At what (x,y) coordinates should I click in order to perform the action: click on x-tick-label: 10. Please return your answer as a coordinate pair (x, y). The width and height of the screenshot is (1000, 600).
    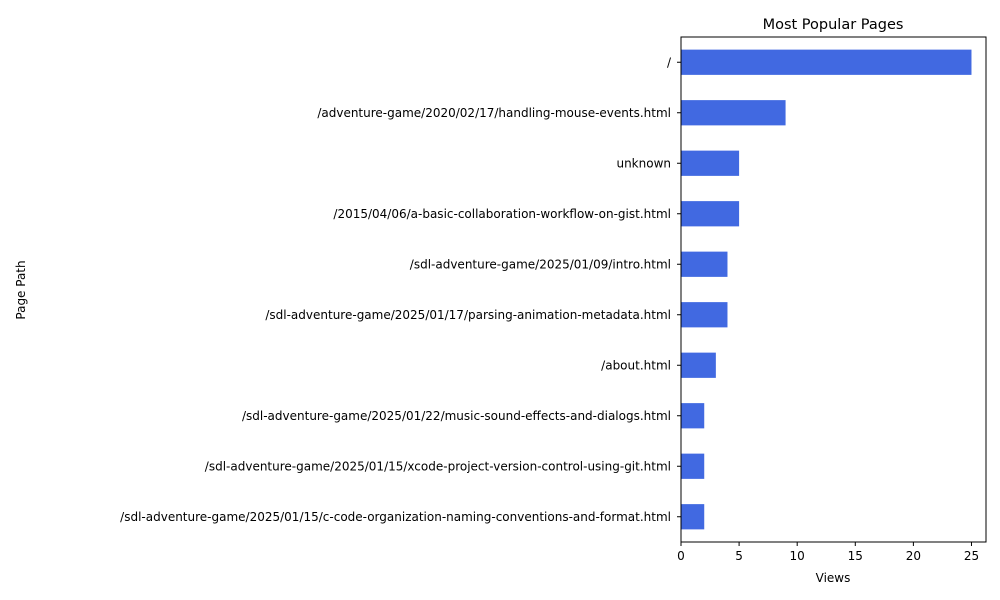
    Looking at the image, I should click on (797, 556).